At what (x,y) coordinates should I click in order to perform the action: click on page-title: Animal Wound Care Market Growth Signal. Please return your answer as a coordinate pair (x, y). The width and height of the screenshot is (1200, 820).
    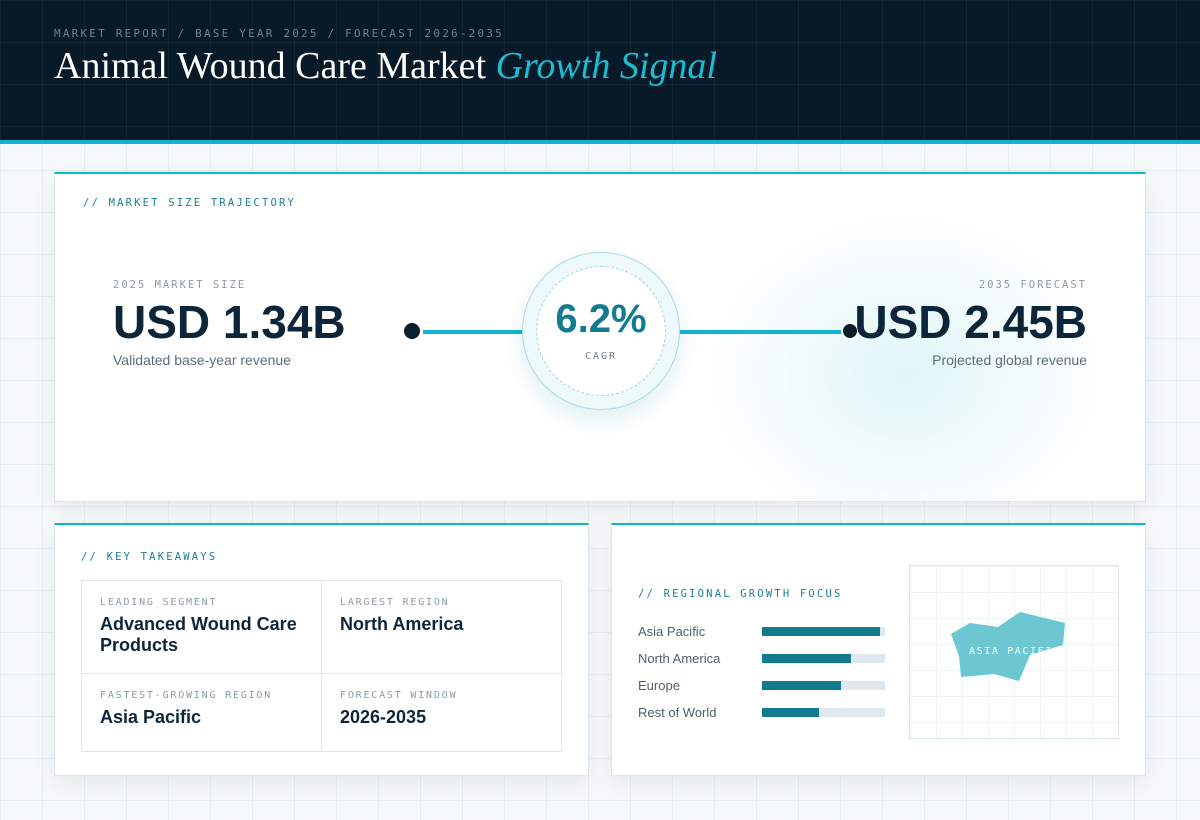
    Looking at the image, I should click on (385, 66).